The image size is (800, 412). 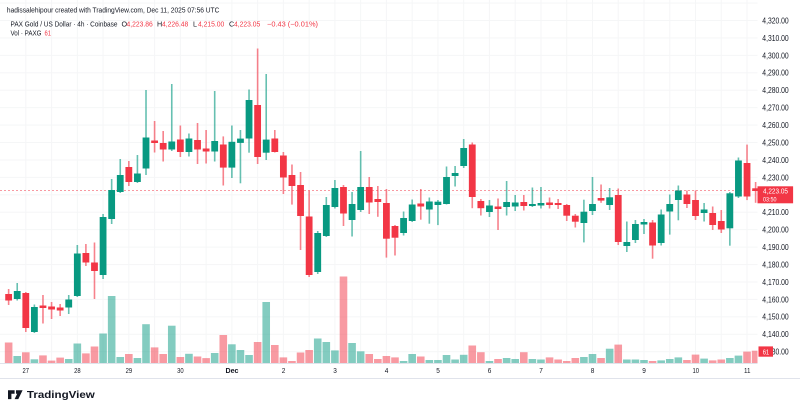 I want to click on svg-text: Dec, so click(x=232, y=370).